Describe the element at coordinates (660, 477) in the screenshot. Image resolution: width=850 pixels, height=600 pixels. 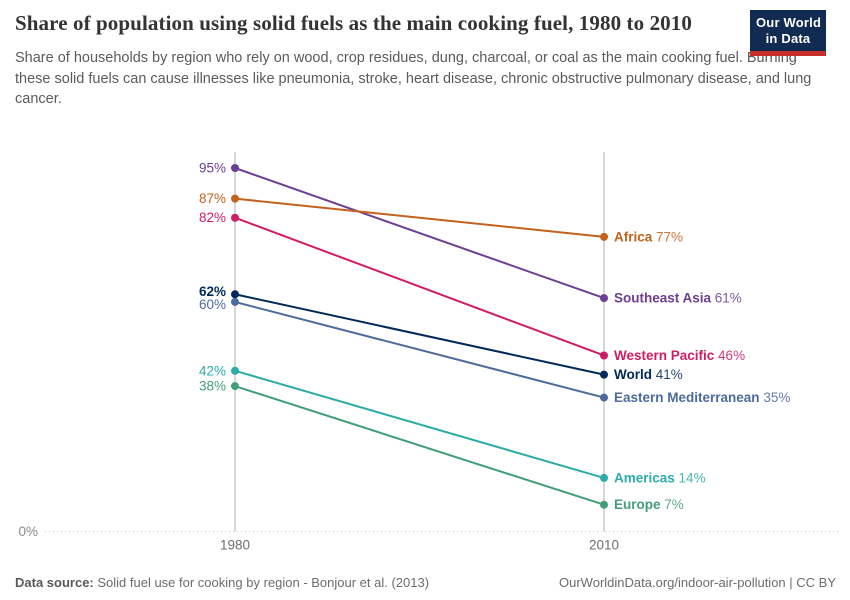
I see `series-label: Americas 14%` at that location.